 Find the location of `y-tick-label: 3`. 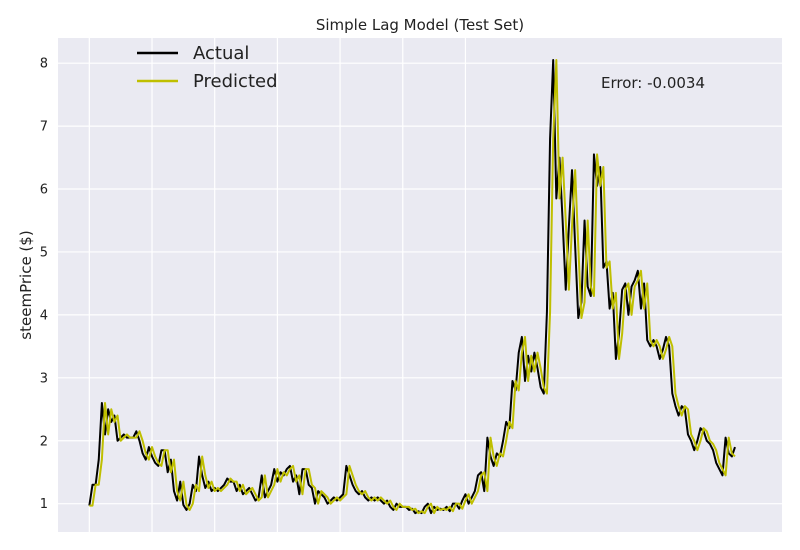

y-tick-label: 3 is located at coordinates (44, 378).